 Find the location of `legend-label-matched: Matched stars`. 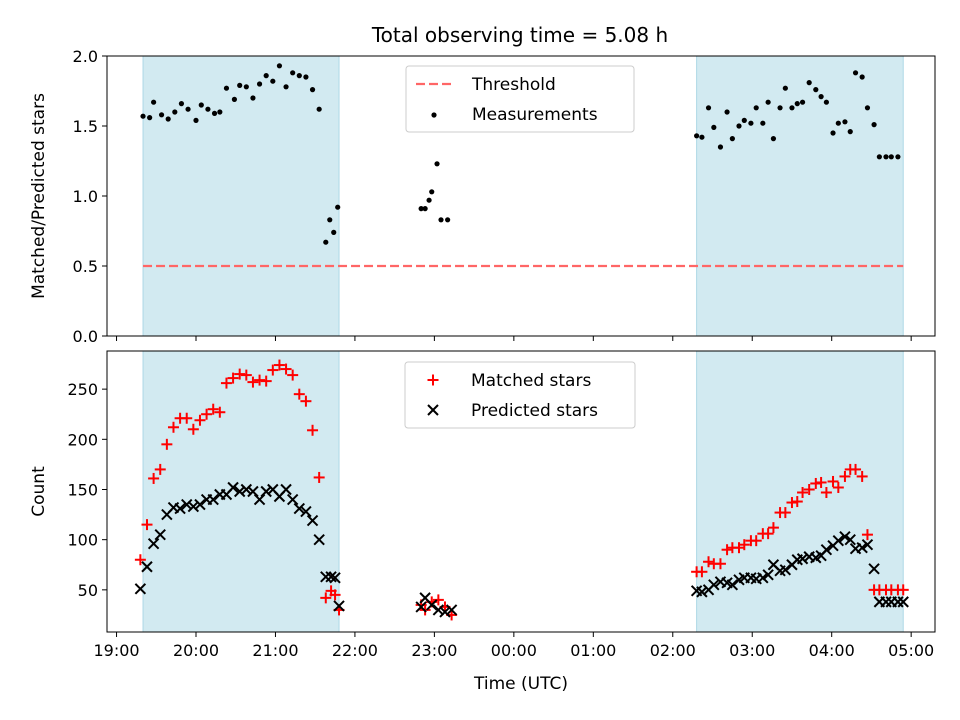

legend-label-matched: Matched stars is located at coordinates (531, 381).